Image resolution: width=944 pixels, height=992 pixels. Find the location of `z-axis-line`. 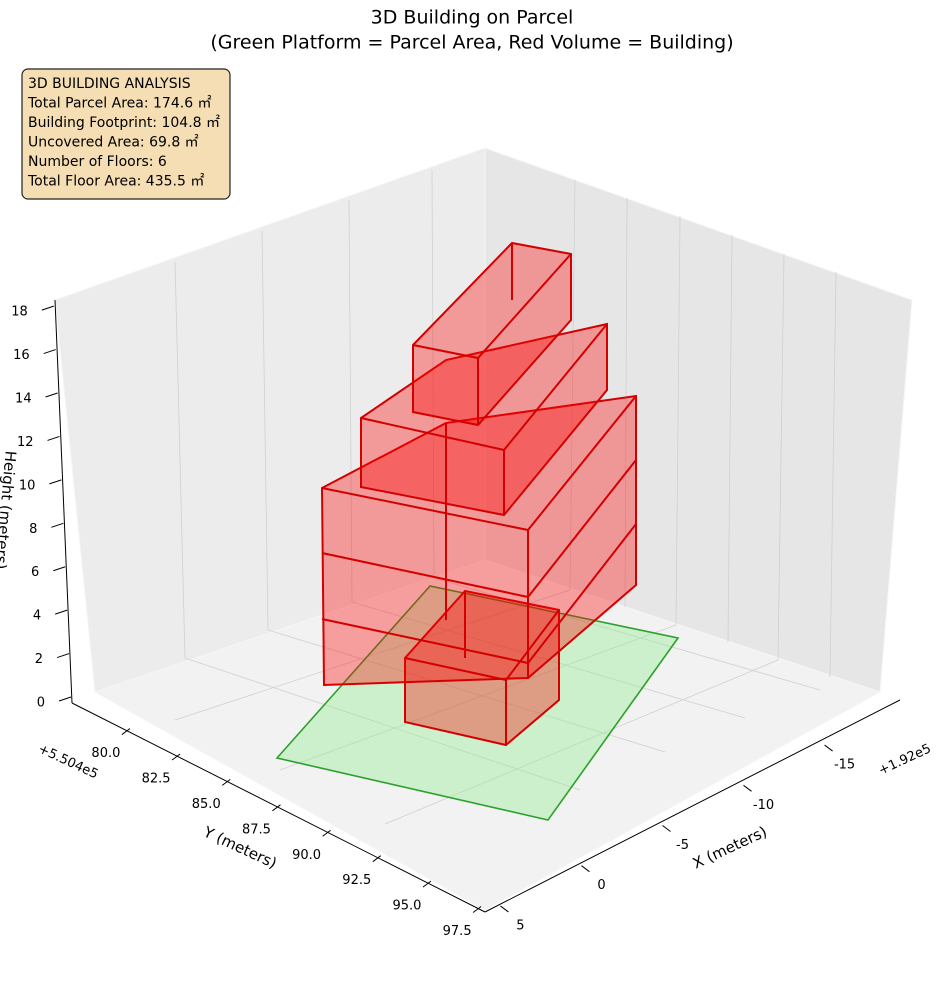

z-axis-line is located at coordinates (63, 501).